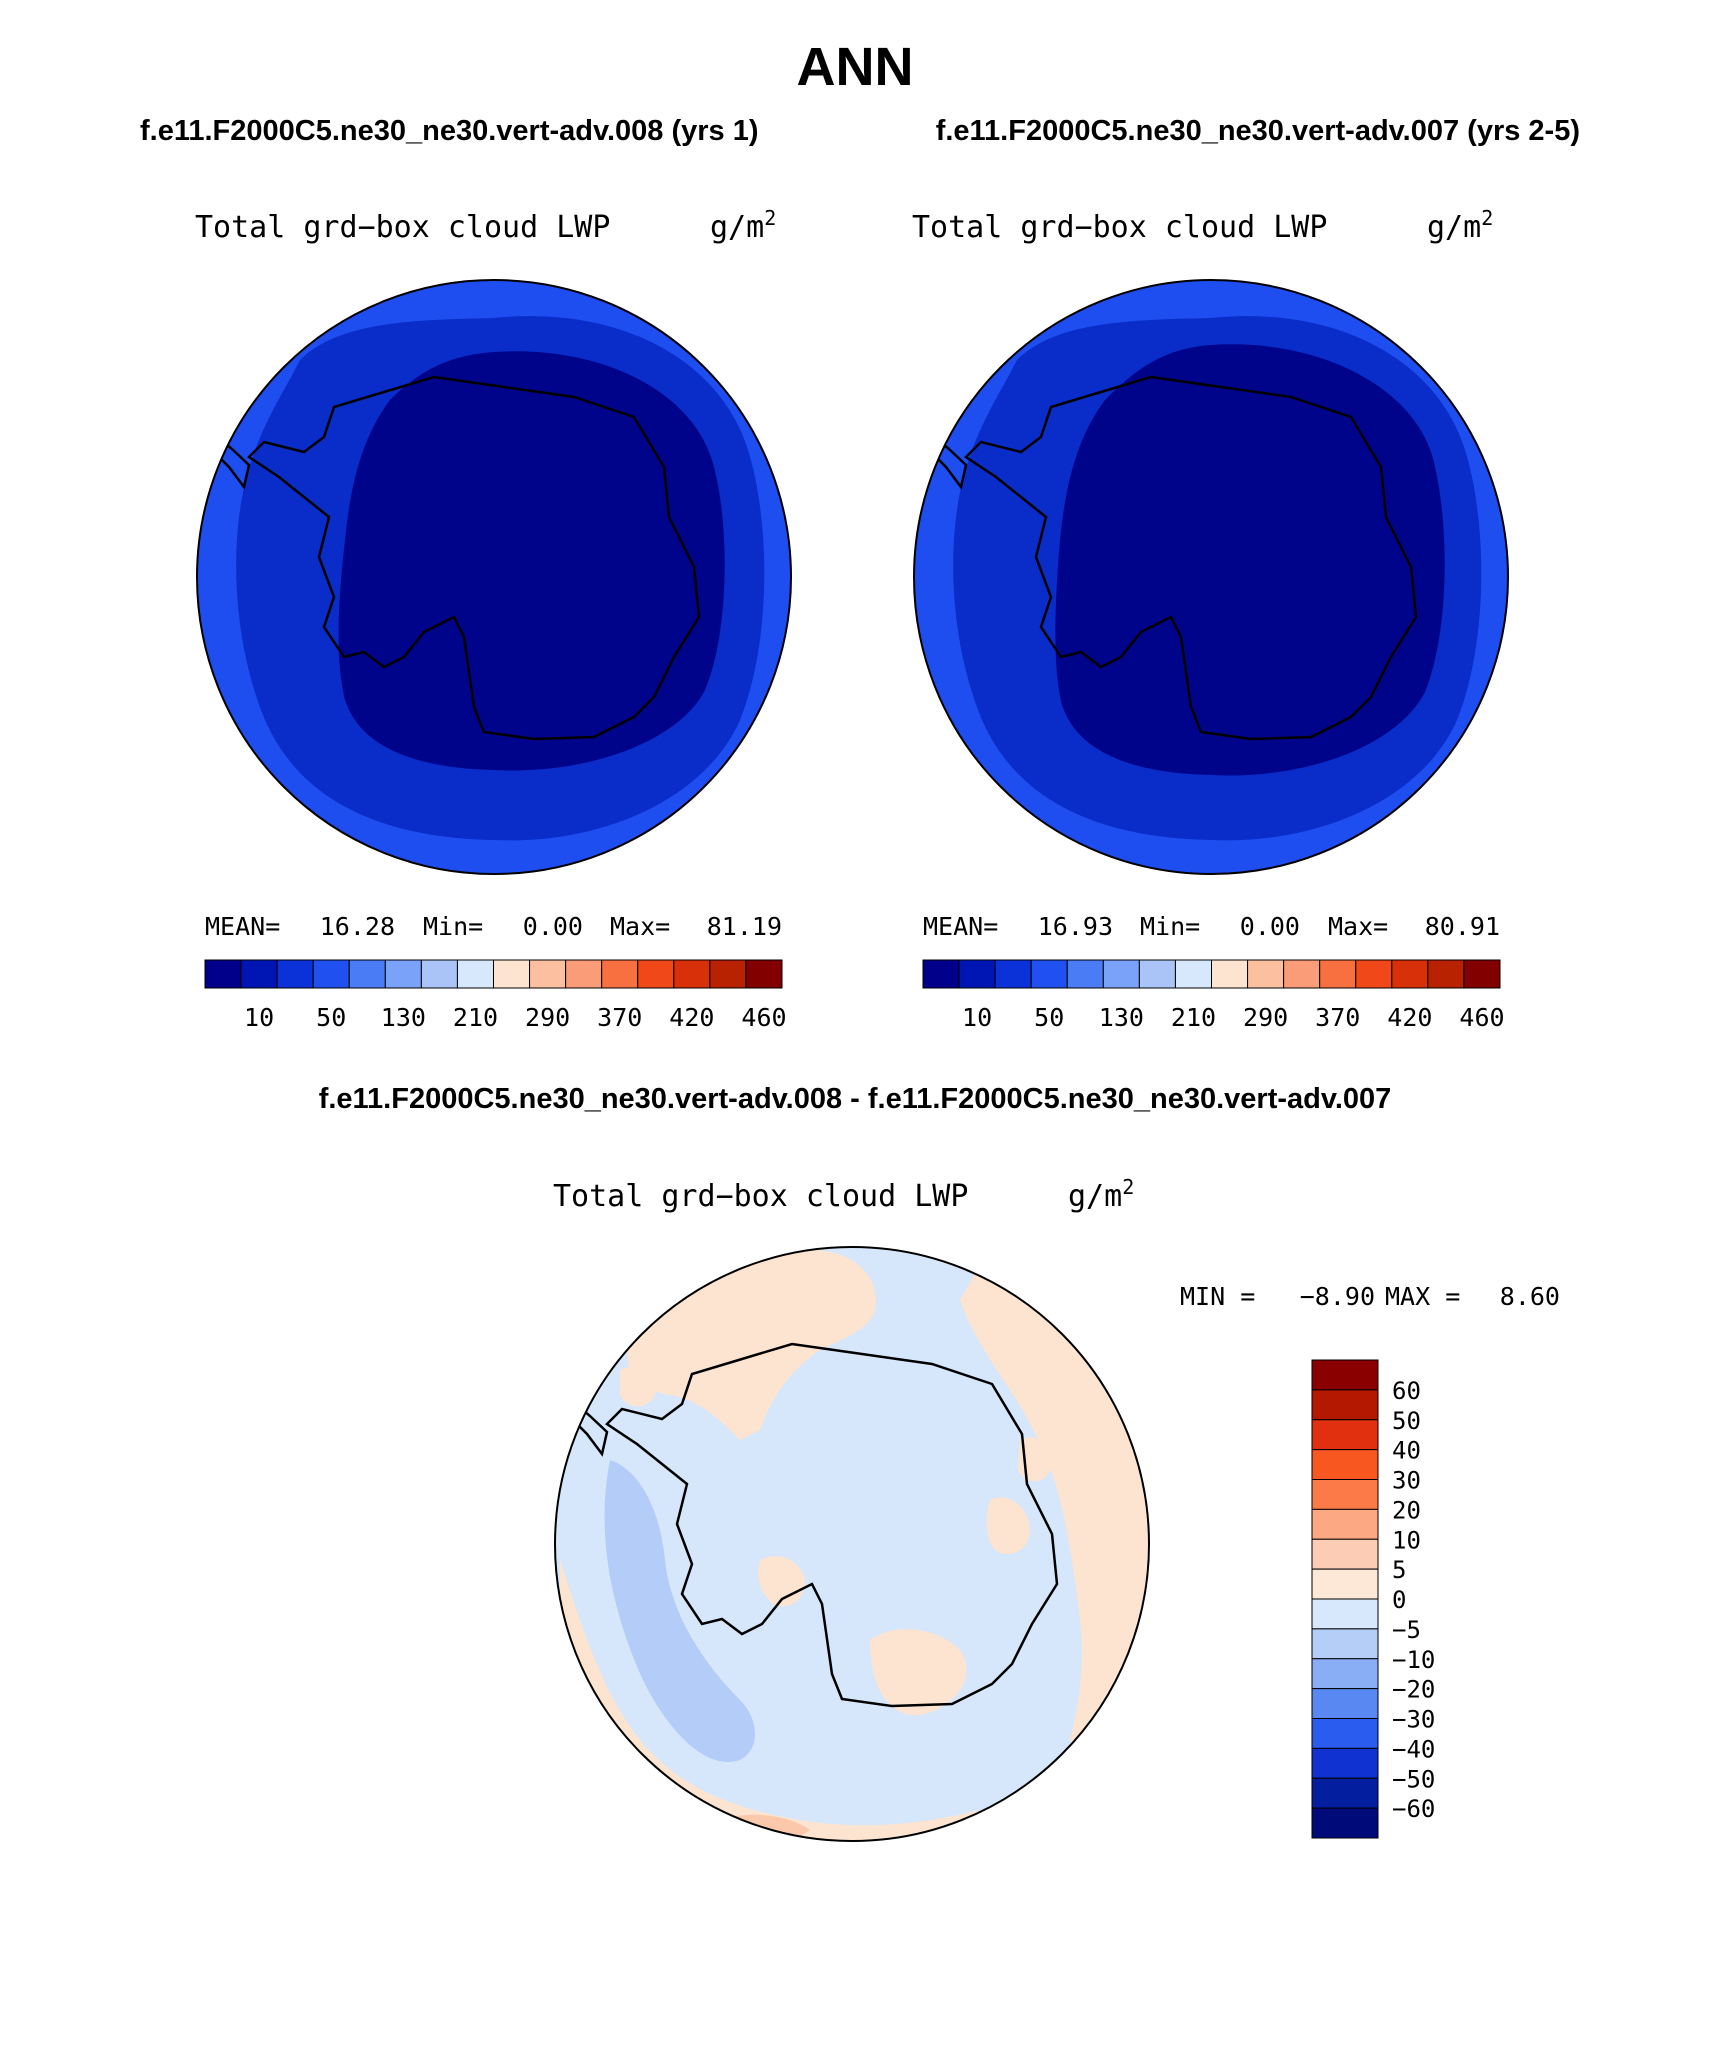 The width and height of the screenshot is (1710, 2061). I want to click on panel-3-colorbar-tick-label: 10, so click(1406, 1540).